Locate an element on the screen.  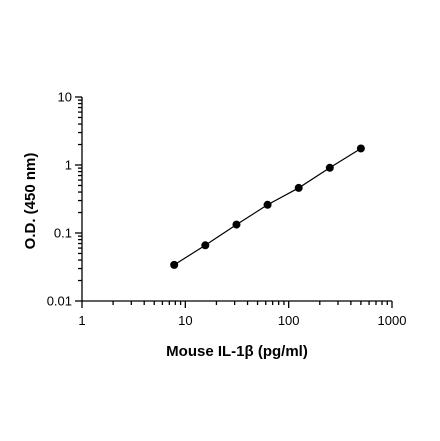
x-axis: 1 10 100 1000 is located at coordinates (242, 314).